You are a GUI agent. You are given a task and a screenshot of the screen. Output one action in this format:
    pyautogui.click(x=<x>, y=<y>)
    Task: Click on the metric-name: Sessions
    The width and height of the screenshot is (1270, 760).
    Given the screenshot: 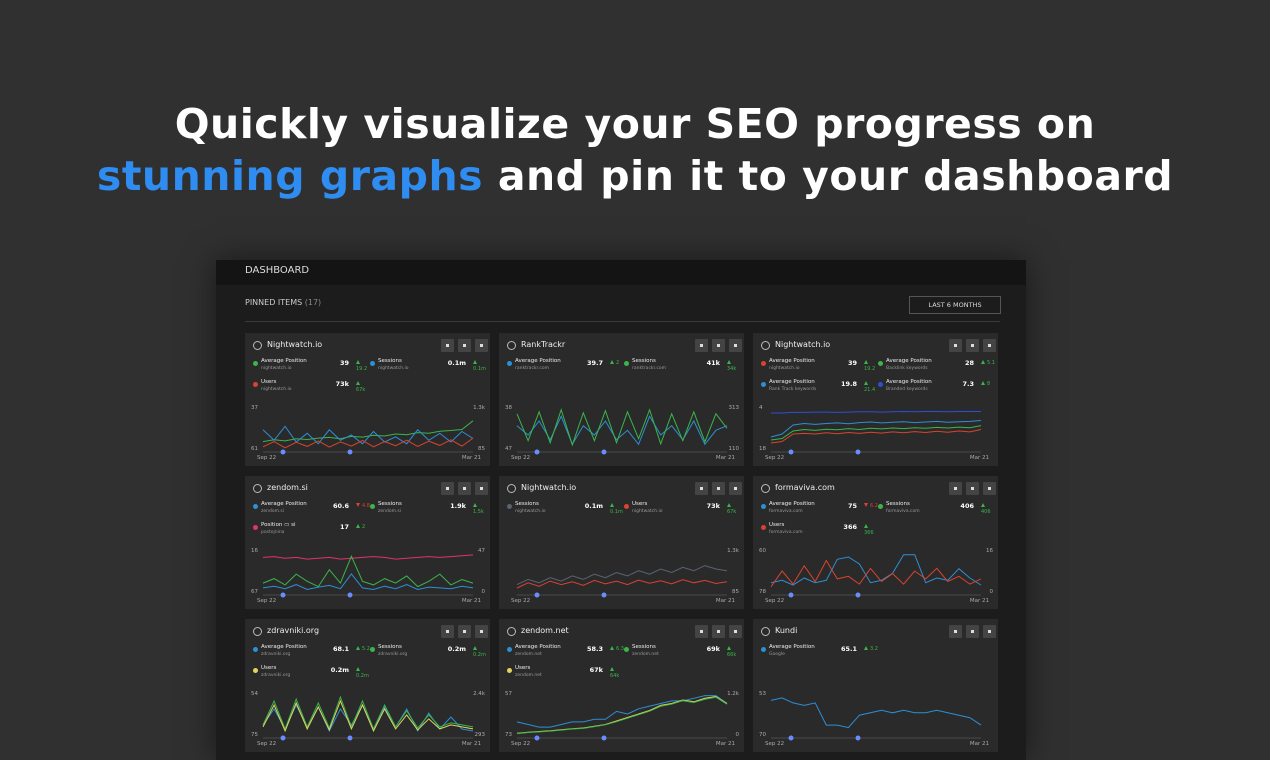 What is the action you would take?
    pyautogui.click(x=390, y=504)
    